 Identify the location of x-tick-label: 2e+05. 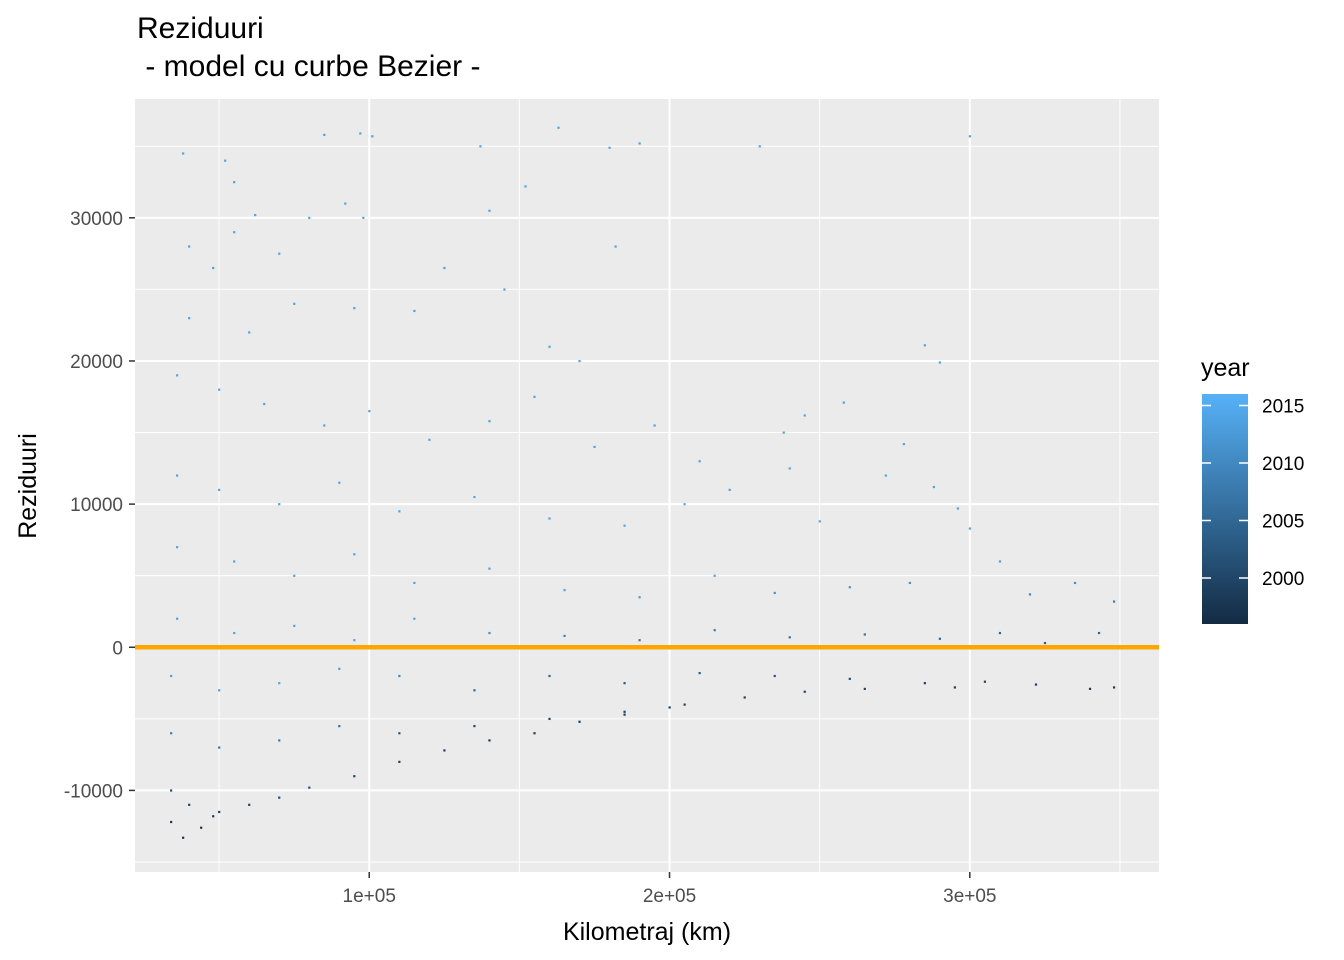
(669, 896).